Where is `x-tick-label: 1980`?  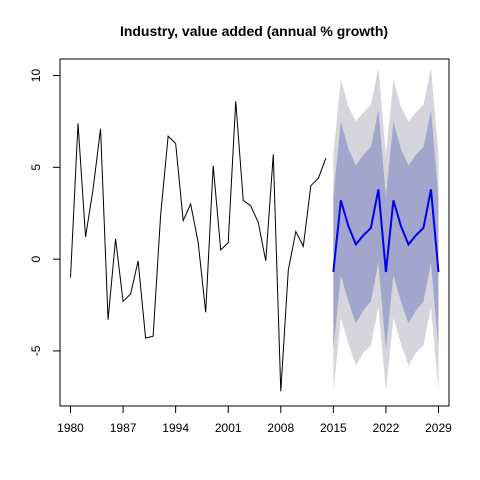
x-tick-label: 1980 is located at coordinates (70, 428).